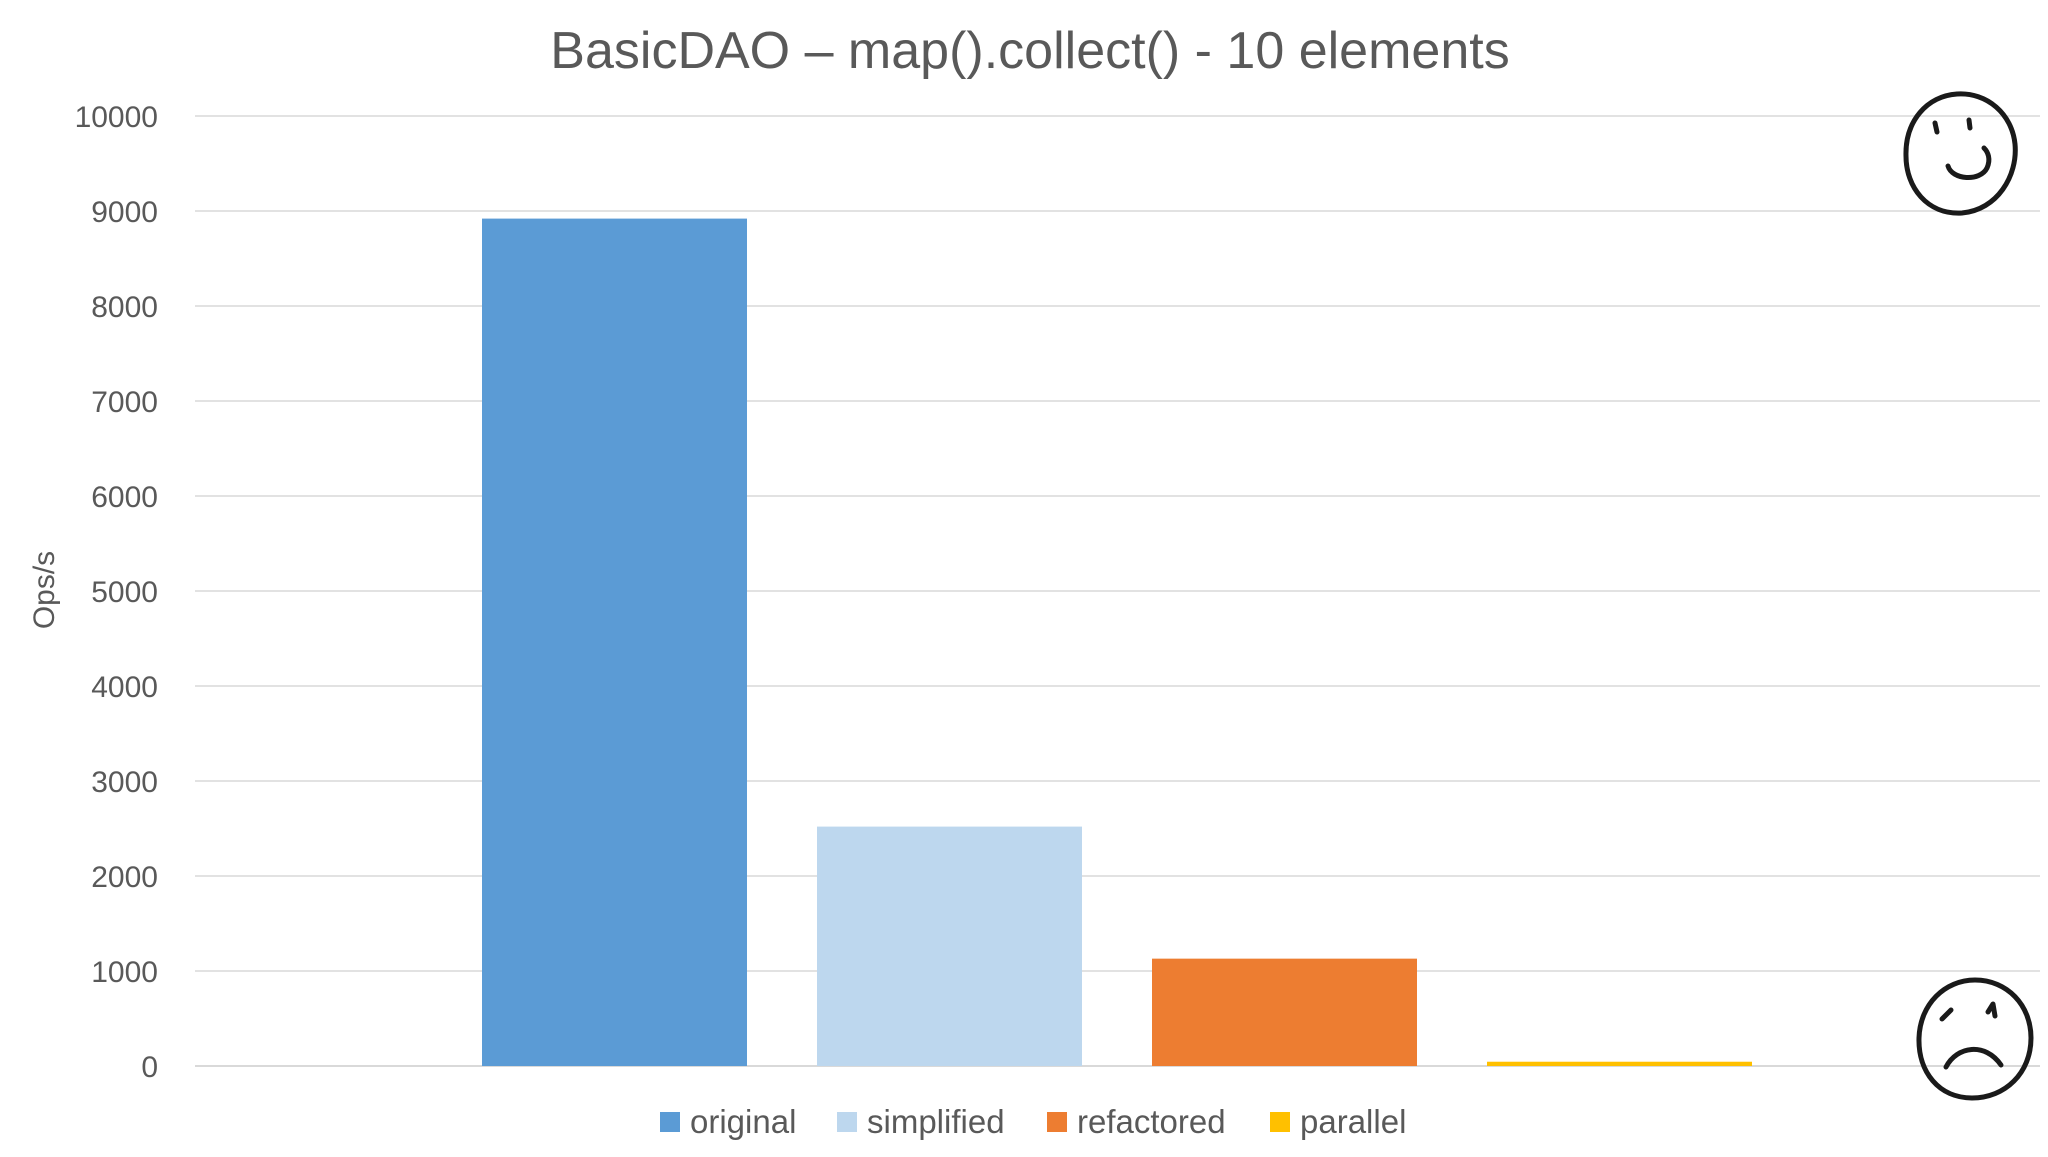 The width and height of the screenshot is (2048, 1157). I want to click on chart-title: BasicDAO – map().collect() - 10 elements, so click(1029, 51).